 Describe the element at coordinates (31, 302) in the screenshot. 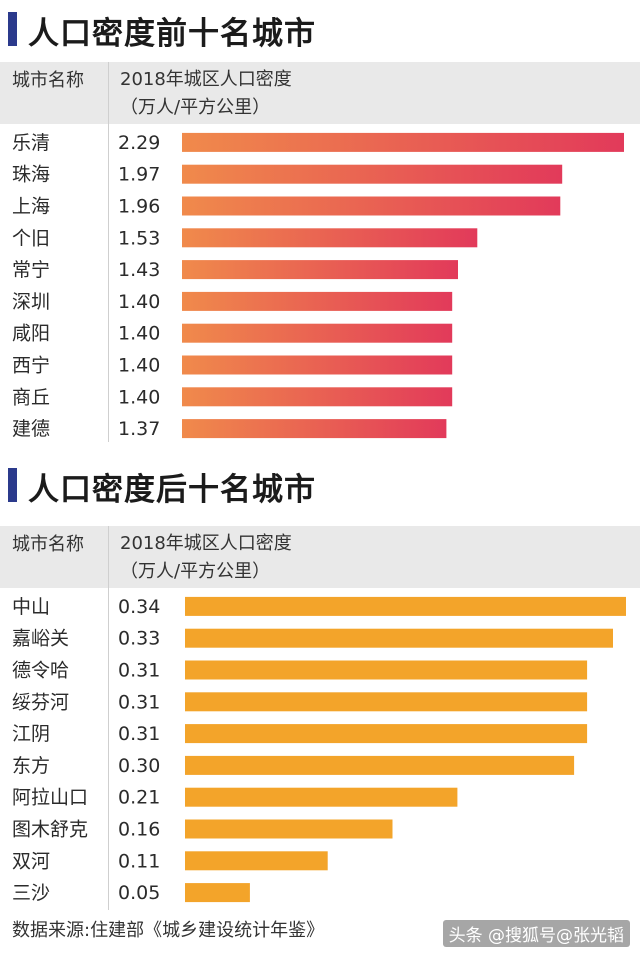

I see `category-label: 深圳` at that location.